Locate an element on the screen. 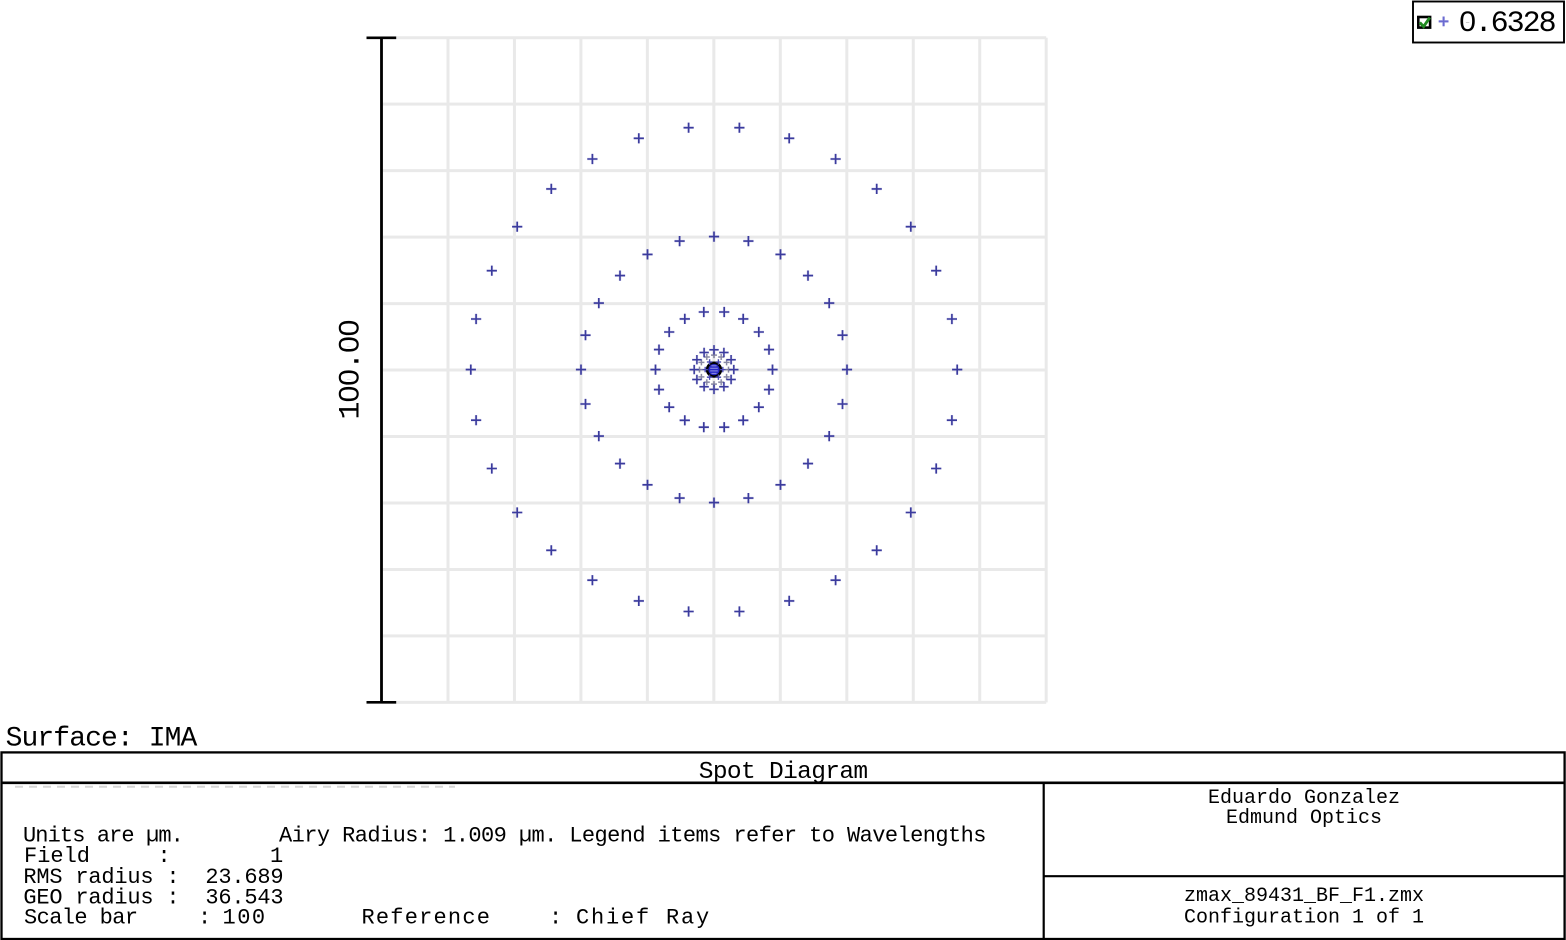 Image resolution: width=1566 pixels, height=940 pixels. svg-text: Field is located at coordinates (57, 856).